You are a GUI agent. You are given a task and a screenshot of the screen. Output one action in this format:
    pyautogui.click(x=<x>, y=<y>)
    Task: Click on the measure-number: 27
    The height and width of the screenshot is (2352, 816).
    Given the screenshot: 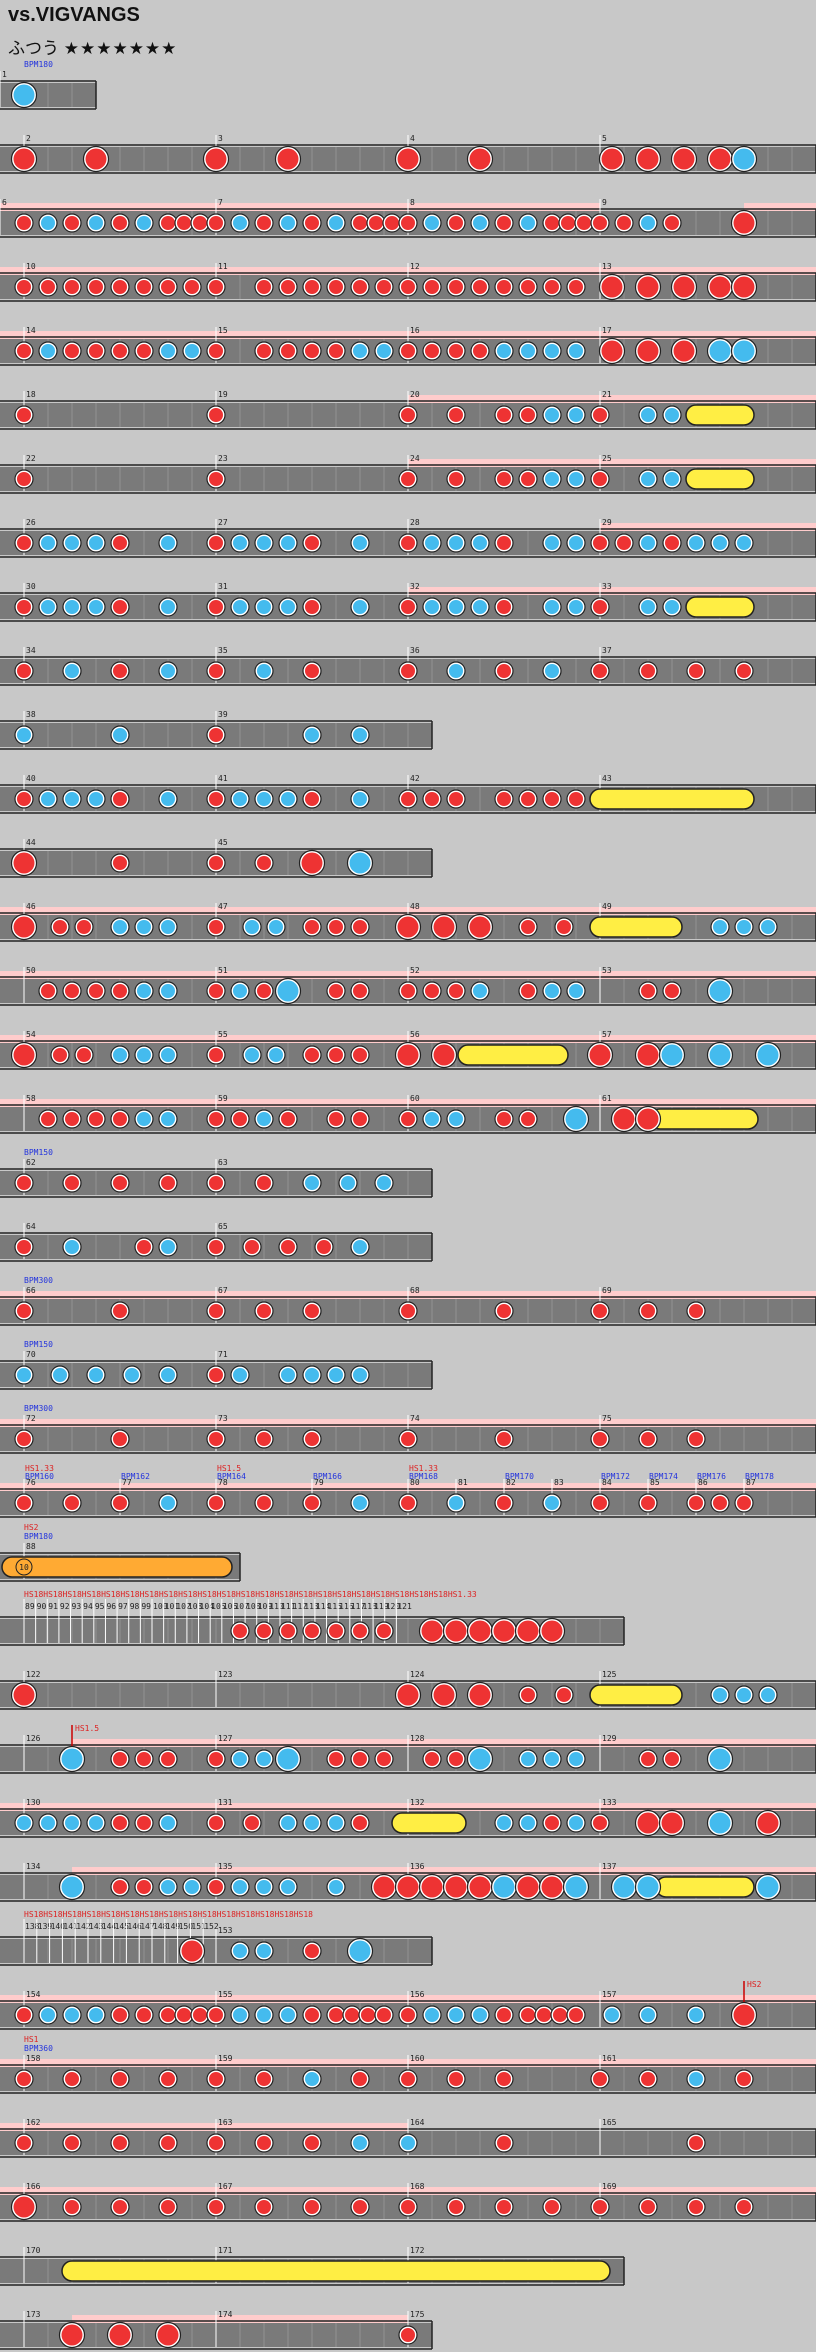 What is the action you would take?
    pyautogui.click(x=223, y=522)
    